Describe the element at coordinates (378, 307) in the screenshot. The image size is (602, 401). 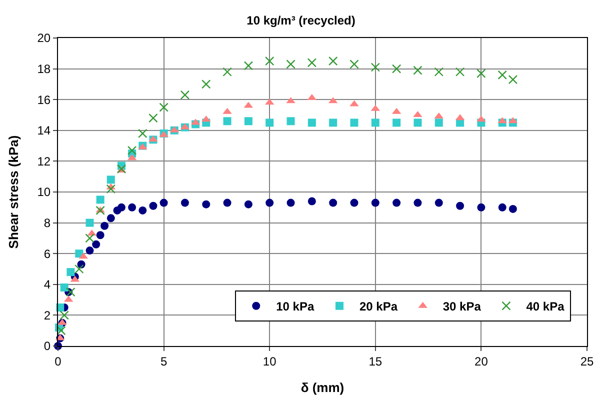
I see `legend-label: 20 kPa` at that location.